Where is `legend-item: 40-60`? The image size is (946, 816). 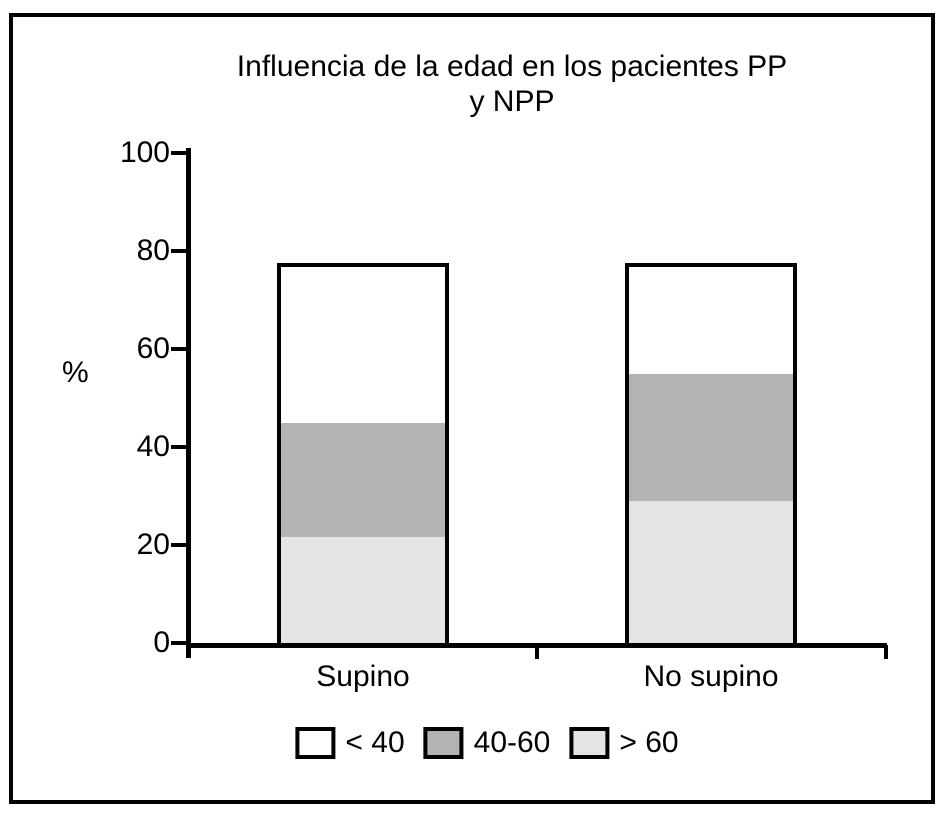 legend-item: 40-60 is located at coordinates (487, 743).